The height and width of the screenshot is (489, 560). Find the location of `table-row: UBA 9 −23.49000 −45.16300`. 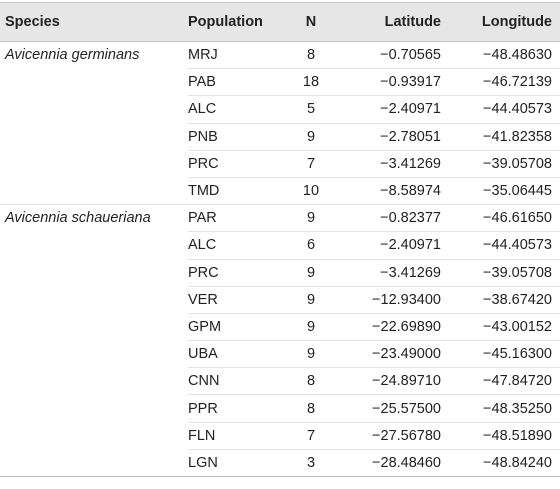

table-row: UBA 9 −23.49000 −45.16300 is located at coordinates (280, 354).